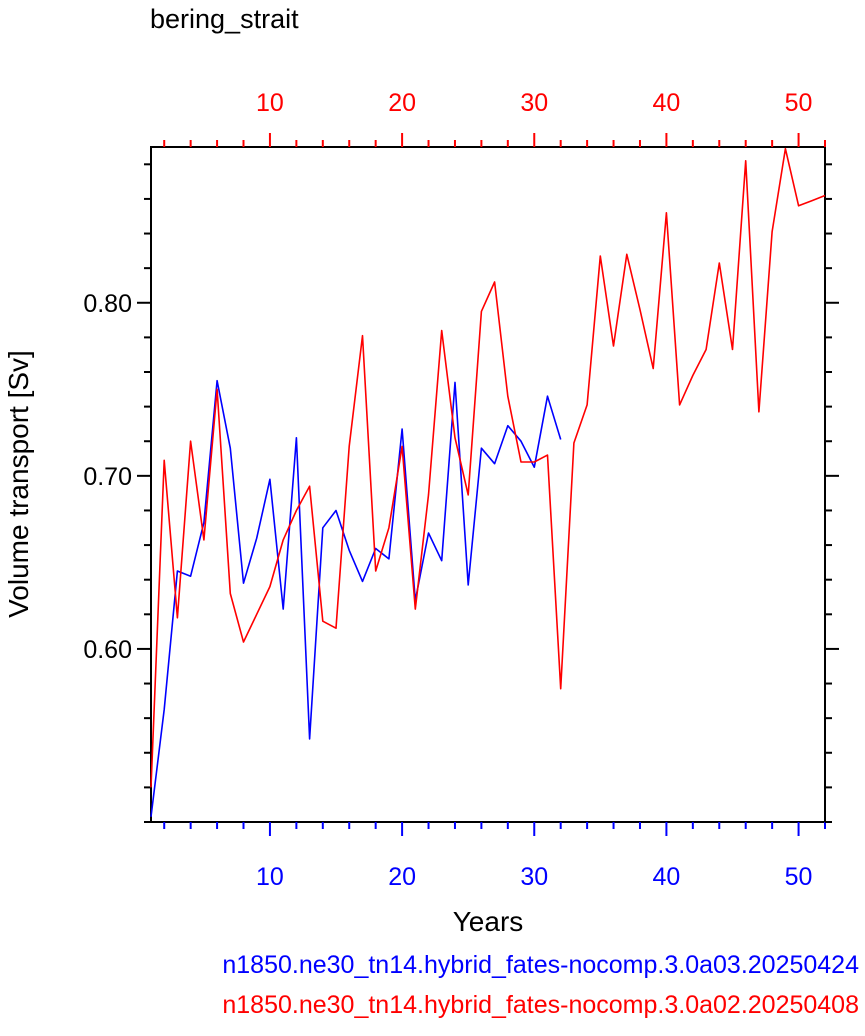 Image resolution: width=865 pixels, height=1036 pixels. Describe the element at coordinates (488, 921) in the screenshot. I see `x-axis-label: Years` at that location.